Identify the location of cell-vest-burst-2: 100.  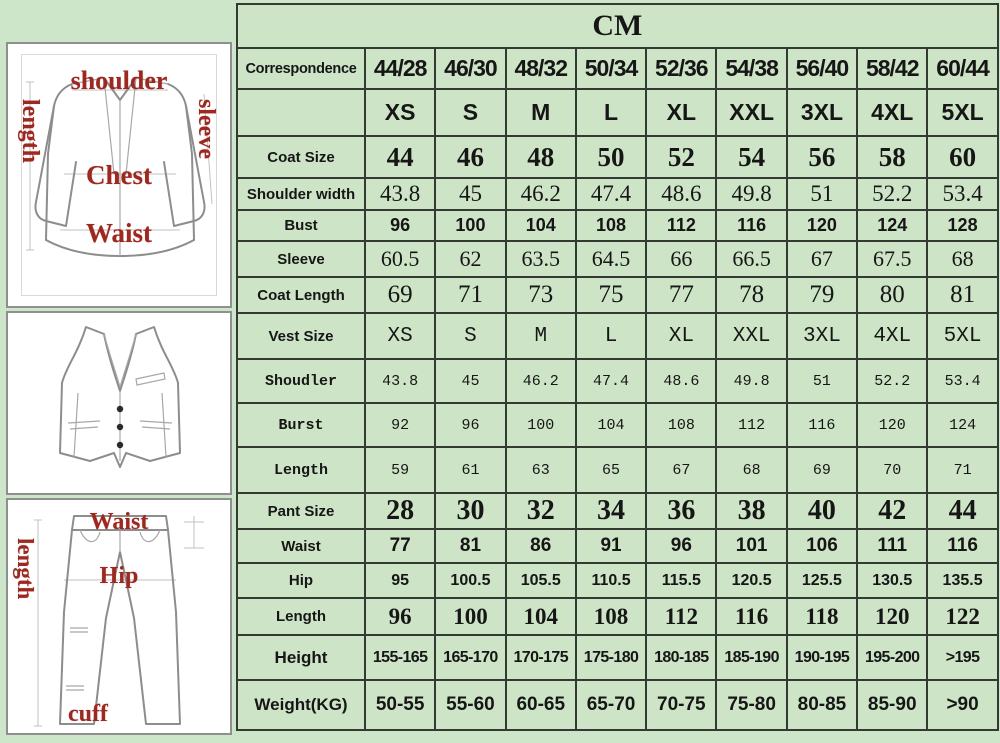
(540, 425).